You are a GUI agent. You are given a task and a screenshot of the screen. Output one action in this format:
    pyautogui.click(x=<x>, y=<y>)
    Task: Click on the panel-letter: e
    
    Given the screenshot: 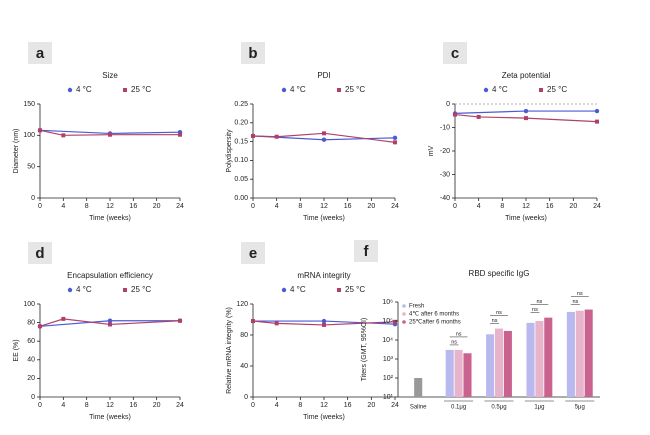 What is the action you would take?
    pyautogui.click(x=253, y=253)
    